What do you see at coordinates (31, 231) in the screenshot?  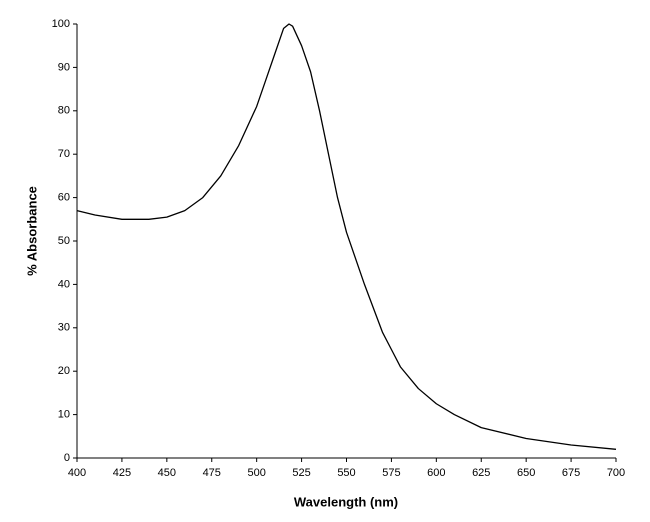 I see `y-axis-title: % Absorbance` at bounding box center [31, 231].